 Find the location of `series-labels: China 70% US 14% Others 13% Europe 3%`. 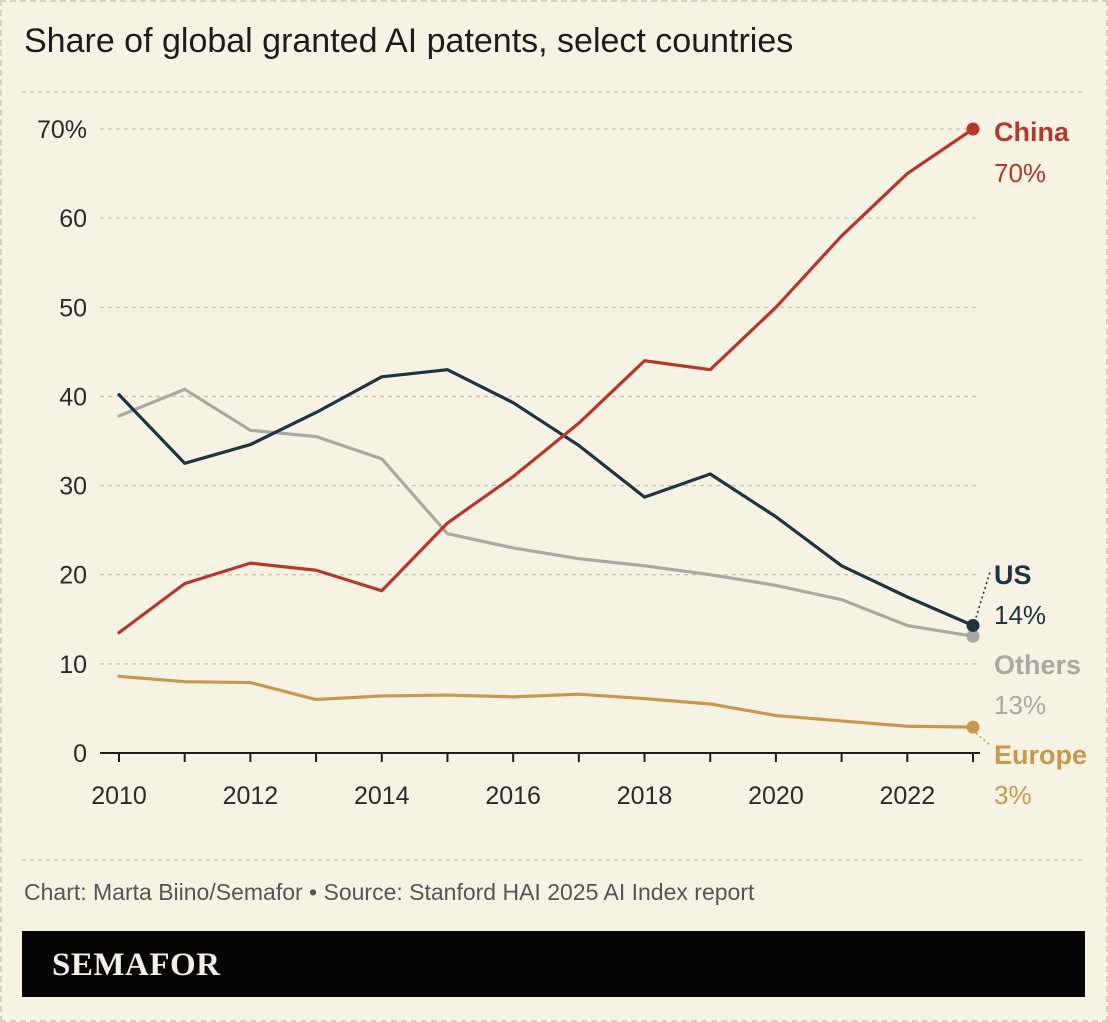

series-labels: China 70% US 14% Others 13% Europe 3% is located at coordinates (1031, 463).